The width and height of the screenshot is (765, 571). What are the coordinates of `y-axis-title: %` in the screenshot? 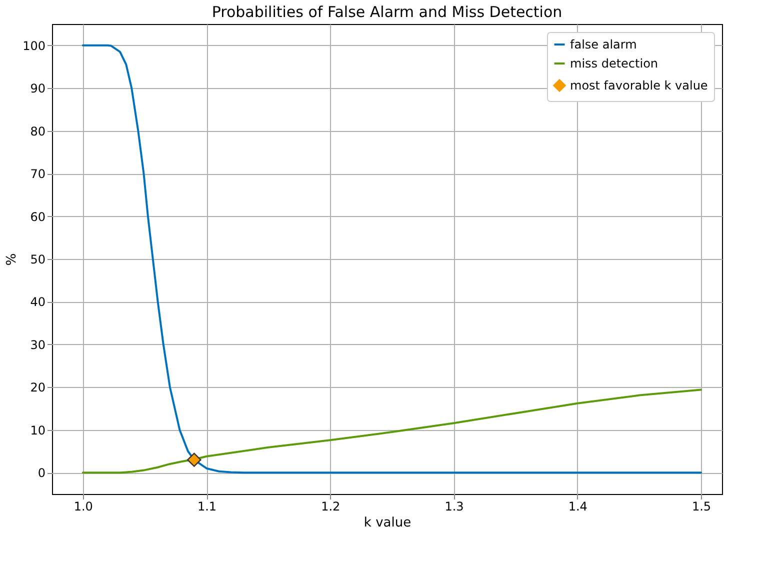 It's located at (12, 259).